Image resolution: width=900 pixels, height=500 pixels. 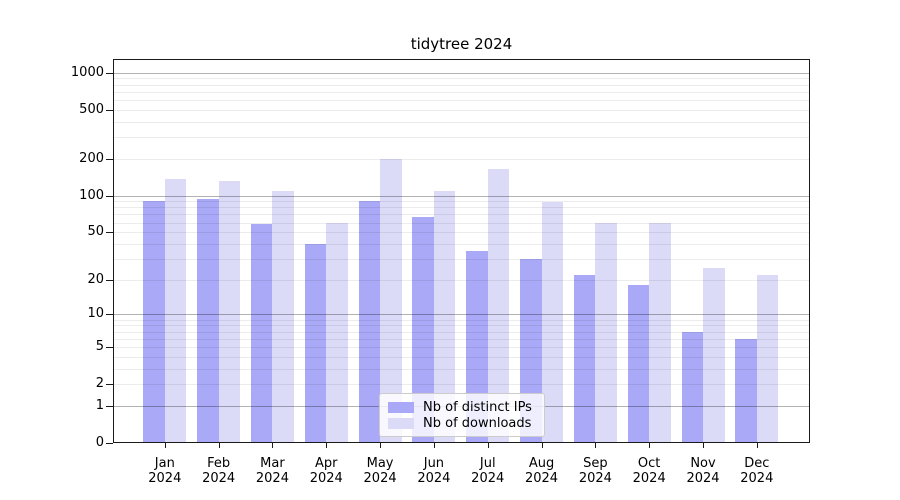 I want to click on legend-label-downloads: Nb of downloads, so click(x=477, y=424).